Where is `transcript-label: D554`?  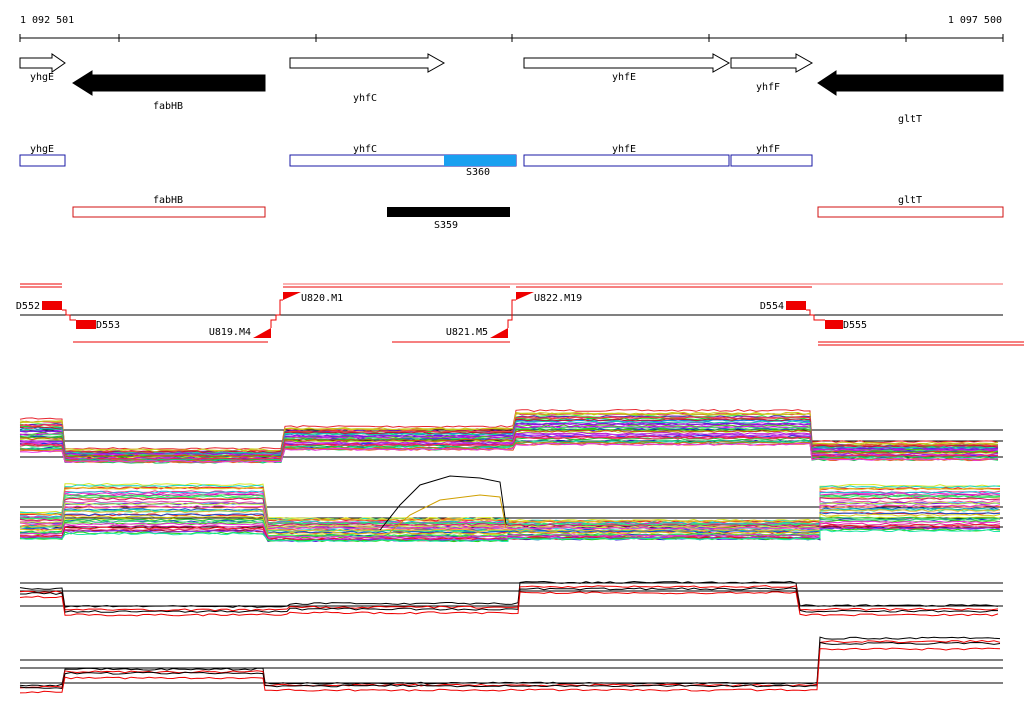 transcript-label: D554 is located at coordinates (772, 306).